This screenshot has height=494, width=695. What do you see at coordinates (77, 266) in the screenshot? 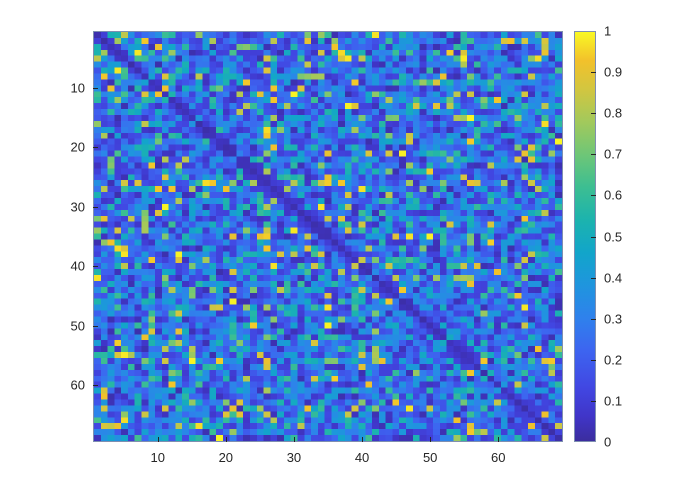
I see `y-tick-label-40: 40` at bounding box center [77, 266].